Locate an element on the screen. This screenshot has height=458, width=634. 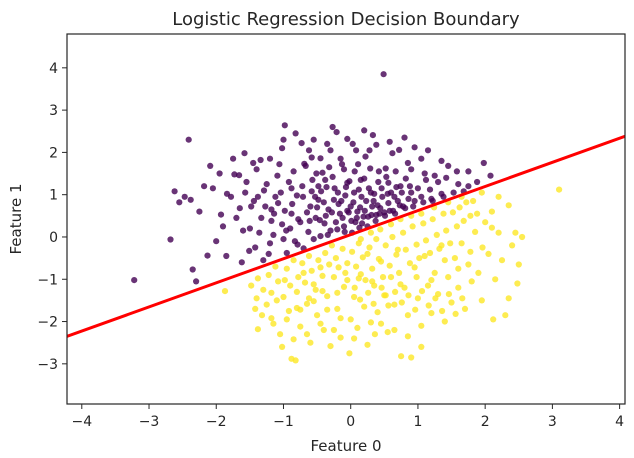
x-tick-label: −2 is located at coordinates (216, 422).